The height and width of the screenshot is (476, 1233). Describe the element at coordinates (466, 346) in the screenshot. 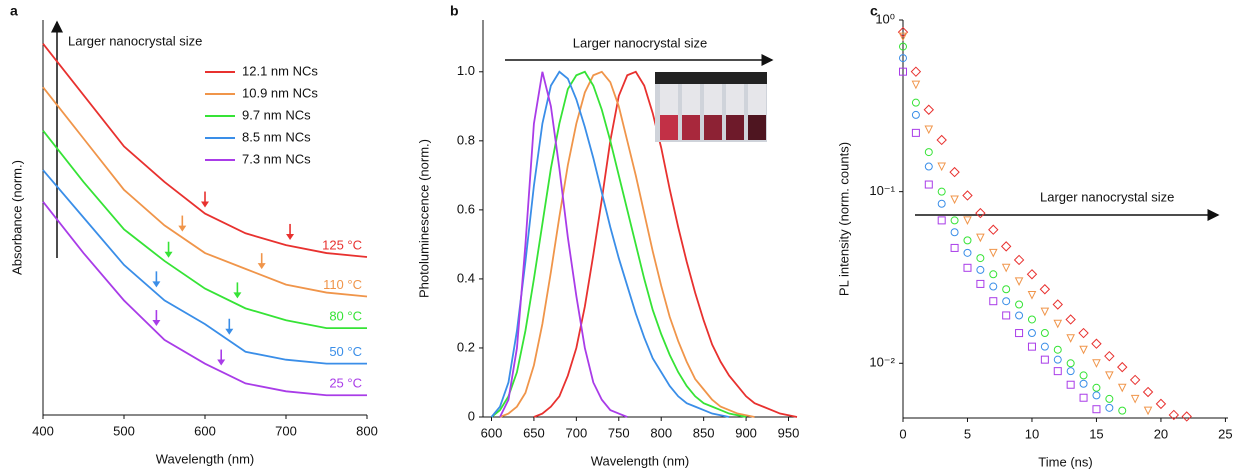

I see `y-tick-label: 0.2` at that location.